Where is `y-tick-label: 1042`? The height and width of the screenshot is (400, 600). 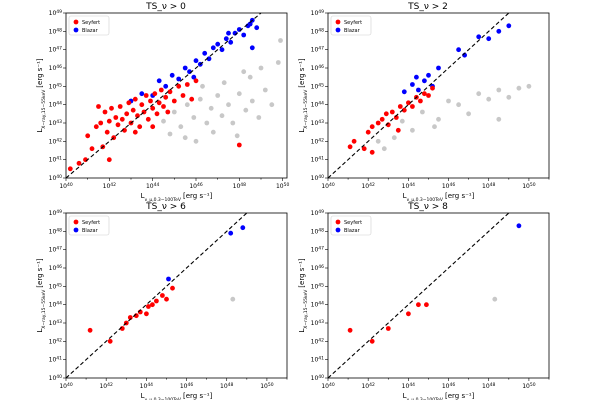 y-tick-label: 1042 is located at coordinates (56, 141).